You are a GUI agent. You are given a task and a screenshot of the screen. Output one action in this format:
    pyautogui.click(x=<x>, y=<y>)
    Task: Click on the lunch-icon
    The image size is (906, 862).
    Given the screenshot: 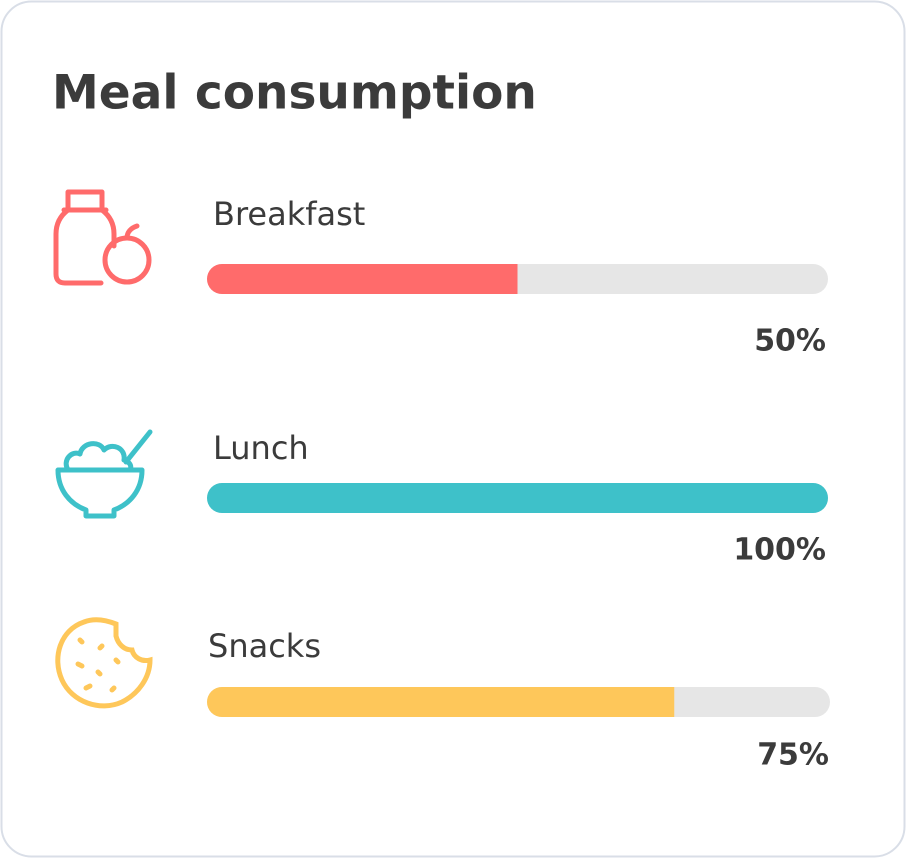 What is the action you would take?
    pyautogui.click(x=104, y=474)
    